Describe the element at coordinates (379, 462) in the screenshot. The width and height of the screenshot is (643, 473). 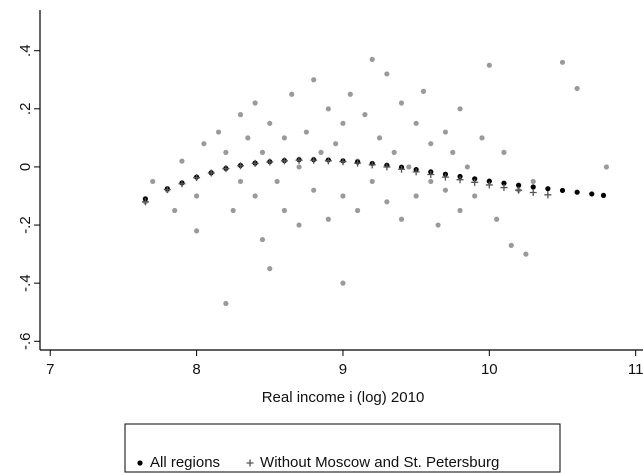
I see `legend-label: Without Moscow and St. Petersburg` at that location.